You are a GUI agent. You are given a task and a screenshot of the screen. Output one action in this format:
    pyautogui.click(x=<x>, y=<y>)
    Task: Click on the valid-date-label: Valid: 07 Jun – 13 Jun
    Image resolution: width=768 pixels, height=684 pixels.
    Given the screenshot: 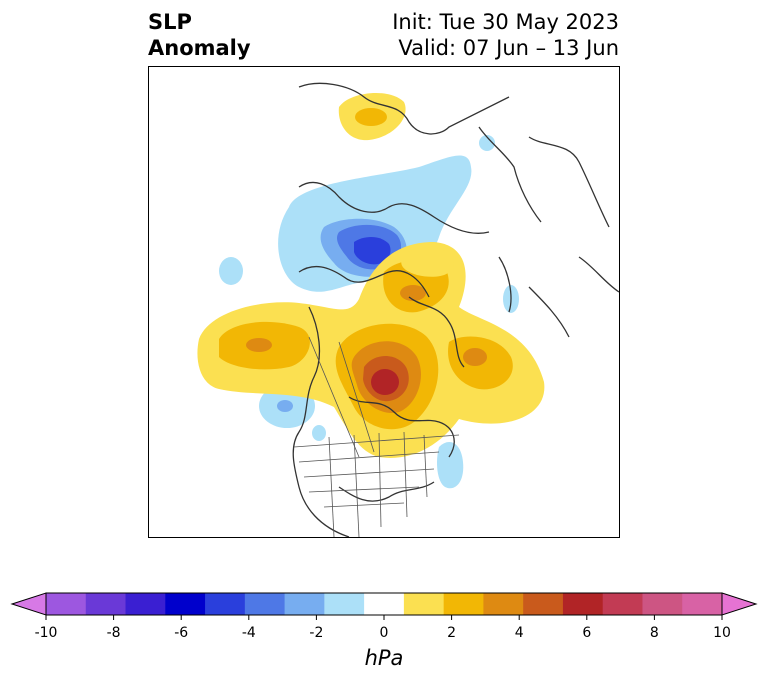 What is the action you would take?
    pyautogui.click(x=508, y=48)
    